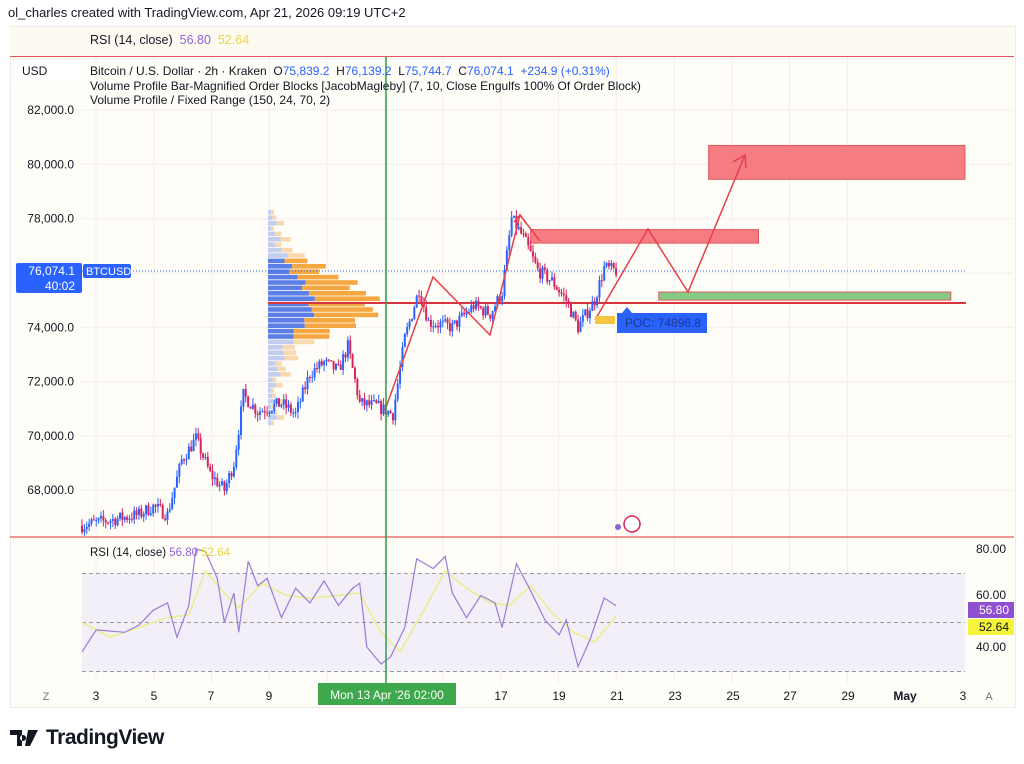  Describe the element at coordinates (105, 737) in the screenshot. I see `tradingview-wordmark: TradingView` at that location.